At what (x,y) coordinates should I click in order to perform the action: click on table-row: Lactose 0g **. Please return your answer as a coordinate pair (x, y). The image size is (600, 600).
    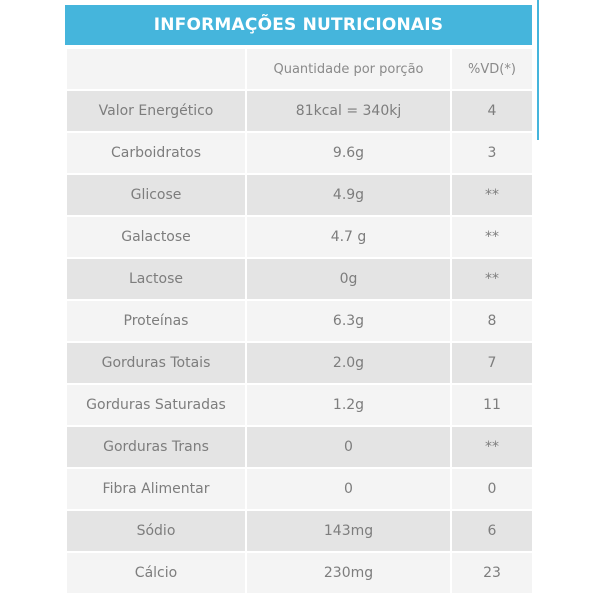
    Looking at the image, I should click on (299, 279).